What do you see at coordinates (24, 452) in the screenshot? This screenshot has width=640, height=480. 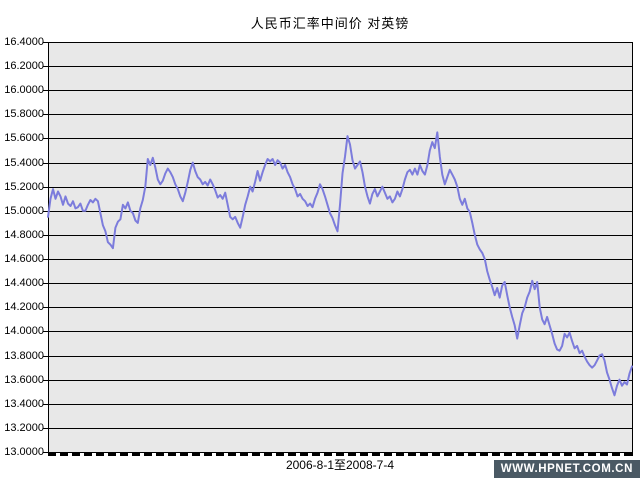 I see `y-axis-label: 13.0000` at bounding box center [24, 452].